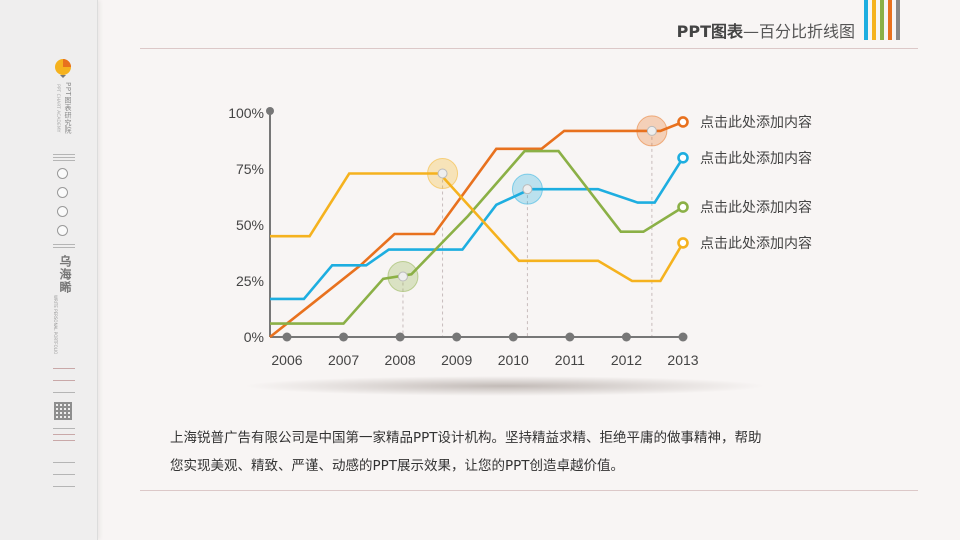  I want to click on author-name: 乌海睎, so click(65, 274).